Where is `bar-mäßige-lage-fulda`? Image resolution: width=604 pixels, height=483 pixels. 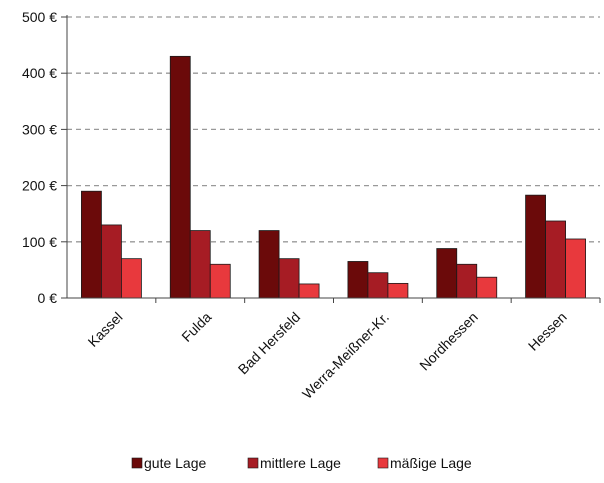
bar-mäßige-lage-fulda is located at coordinates (220, 281).